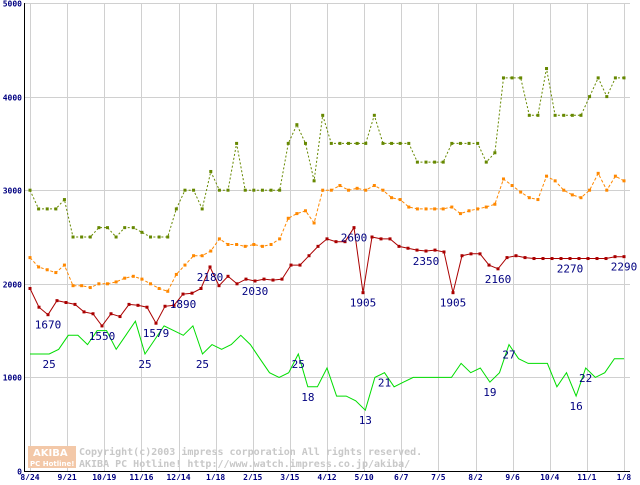 The image size is (640, 485). I want to click on y-tick-label: 4000, so click(12, 98).